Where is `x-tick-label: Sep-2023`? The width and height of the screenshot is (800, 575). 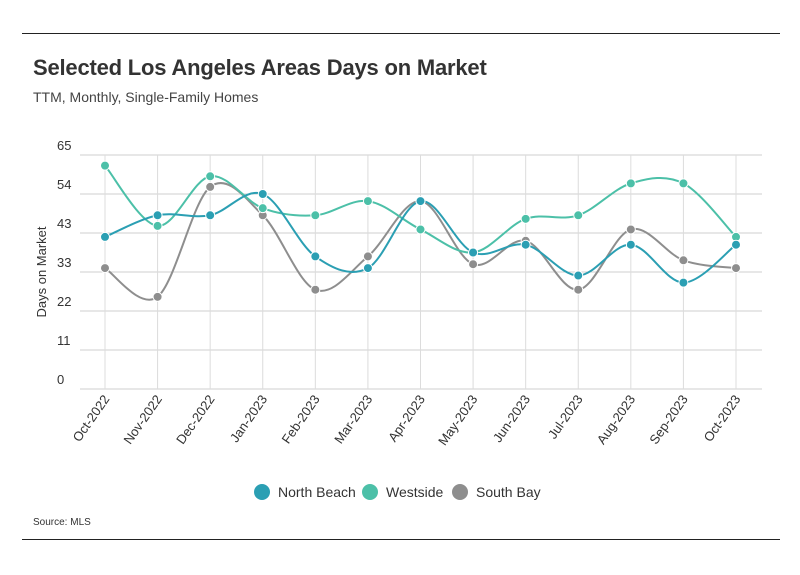 x-tick-label: Sep-2023 is located at coordinates (668, 419).